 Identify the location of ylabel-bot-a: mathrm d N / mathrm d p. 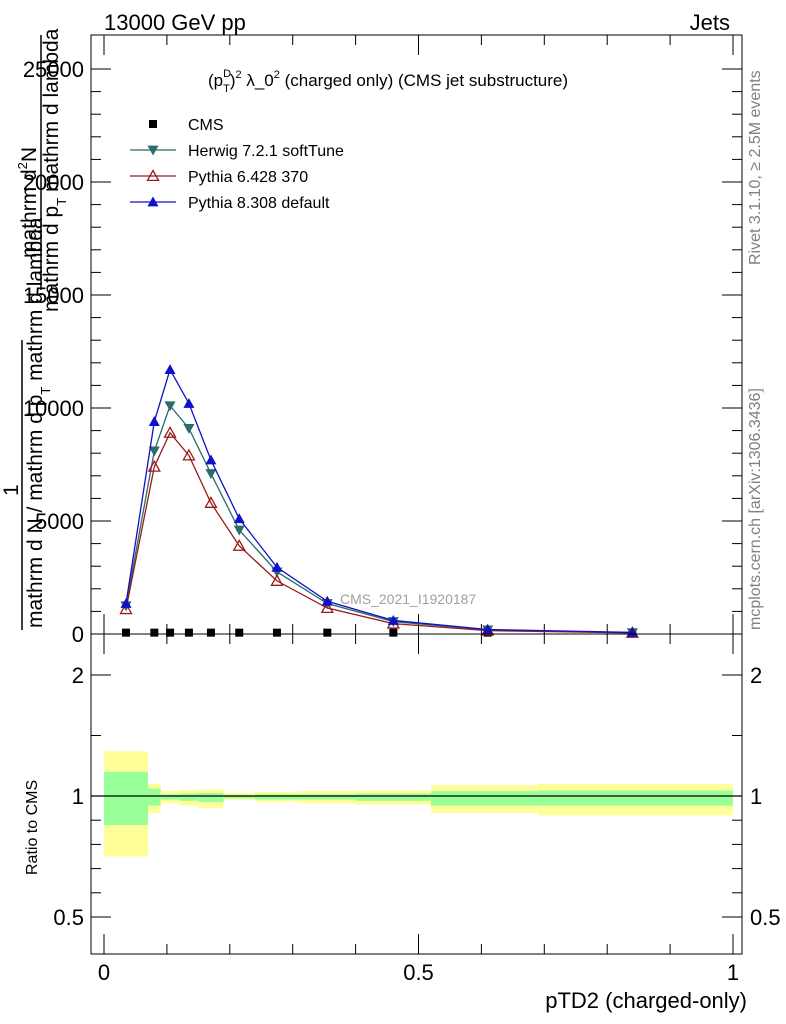
(35, 511).